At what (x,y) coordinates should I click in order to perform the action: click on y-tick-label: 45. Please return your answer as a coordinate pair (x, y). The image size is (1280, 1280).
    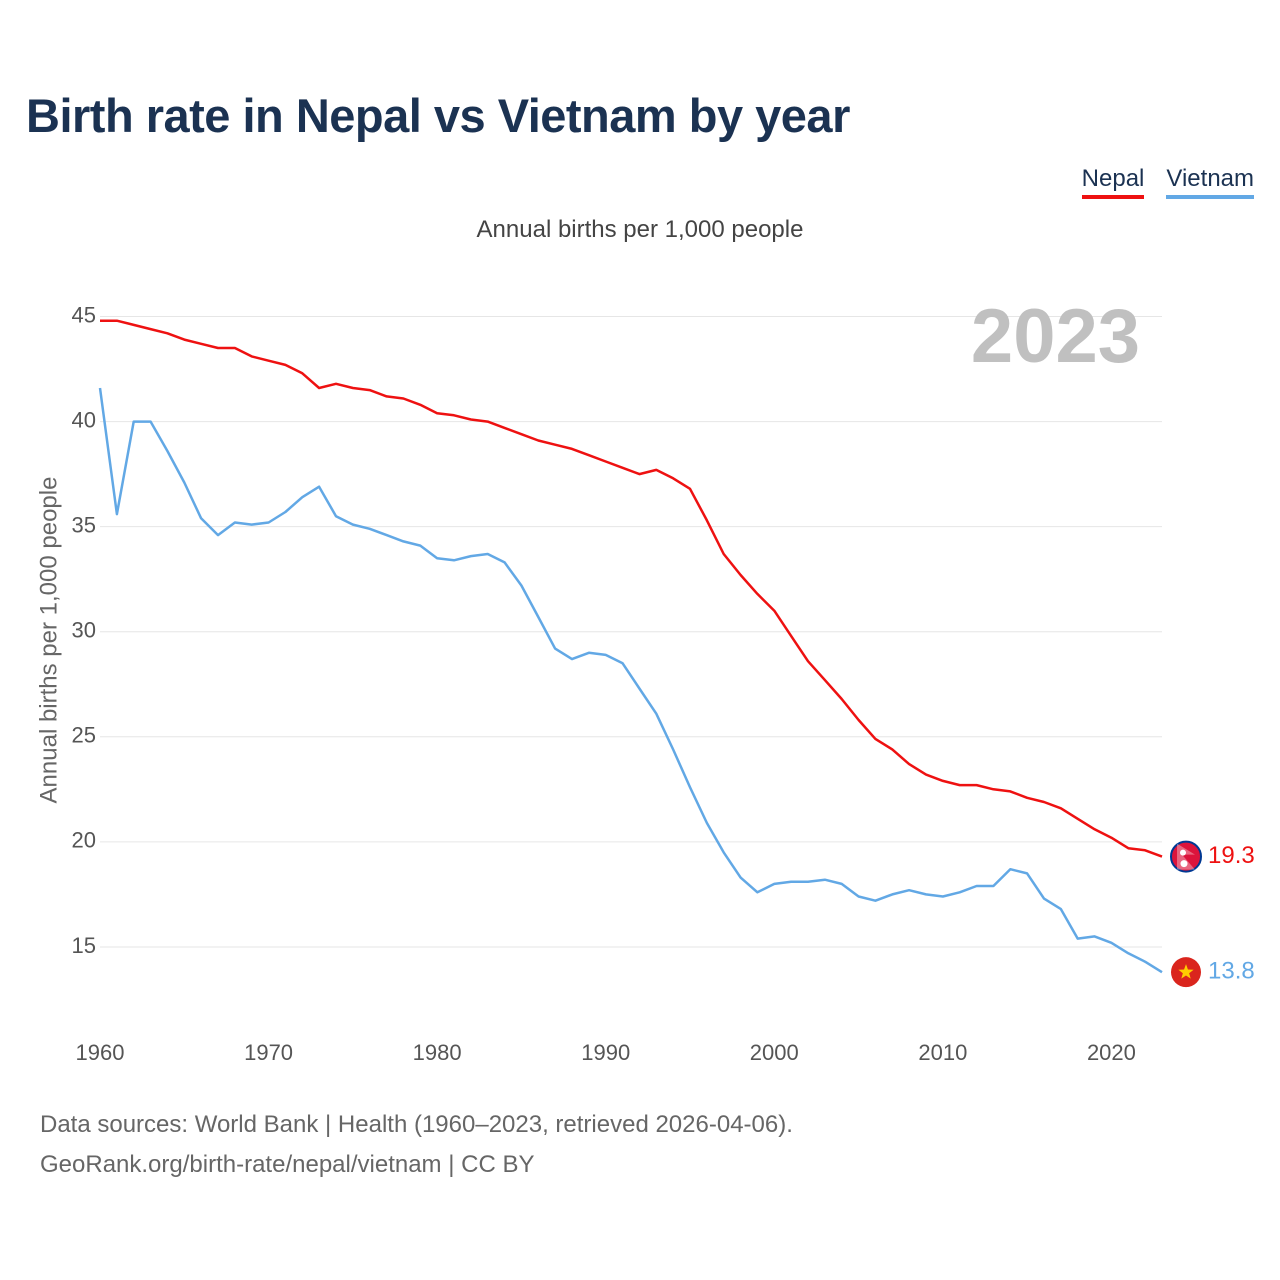
    Looking at the image, I should click on (84, 314).